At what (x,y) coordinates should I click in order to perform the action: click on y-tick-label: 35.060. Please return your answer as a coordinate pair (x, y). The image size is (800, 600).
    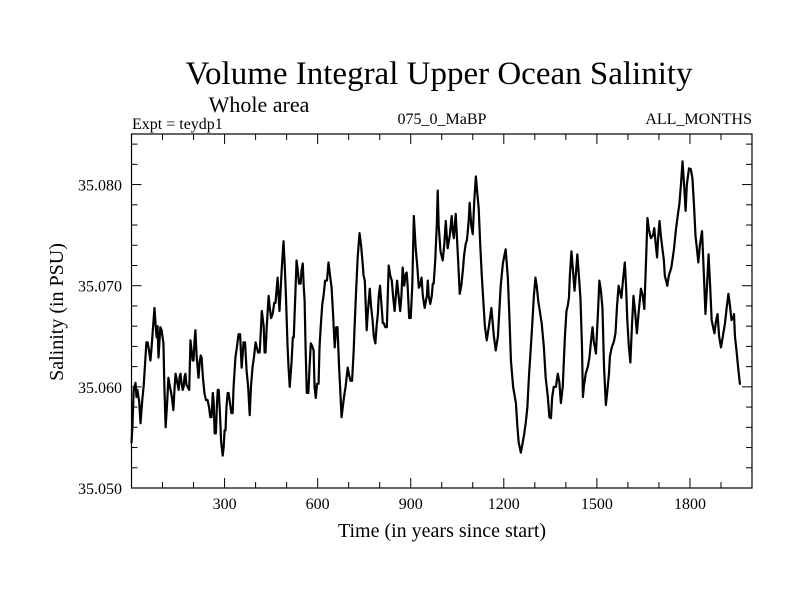
    Looking at the image, I should click on (100, 388).